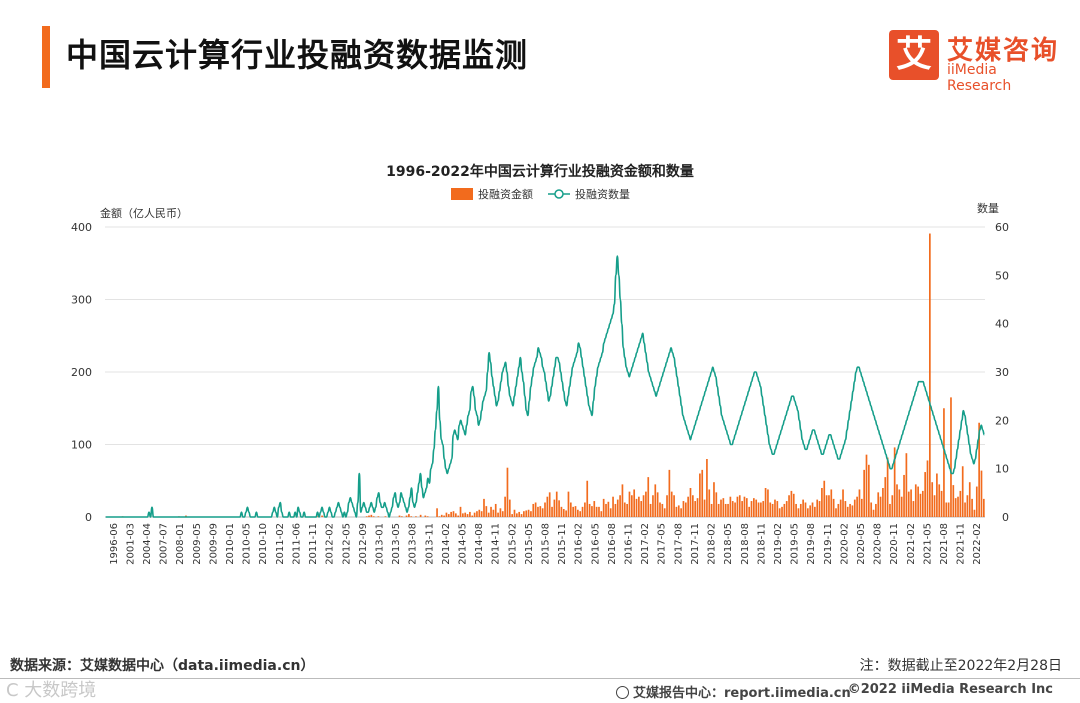  What do you see at coordinates (1002, 420) in the screenshot?
I see `y-right-tick-label: 20` at bounding box center [1002, 420].